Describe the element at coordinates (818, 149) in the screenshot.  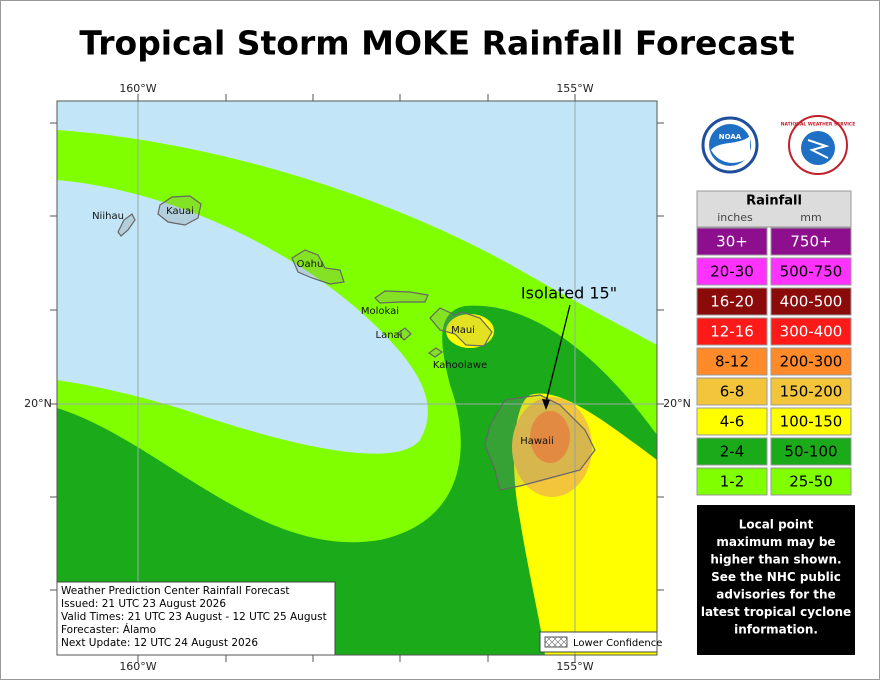
I see `logo-bolt` at that location.